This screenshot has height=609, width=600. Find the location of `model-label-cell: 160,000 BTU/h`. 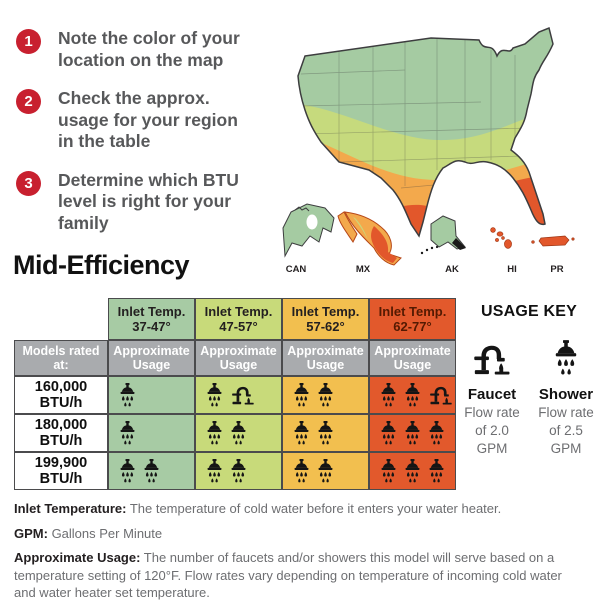

model-label-cell: 160,000 BTU/h is located at coordinates (61, 395).